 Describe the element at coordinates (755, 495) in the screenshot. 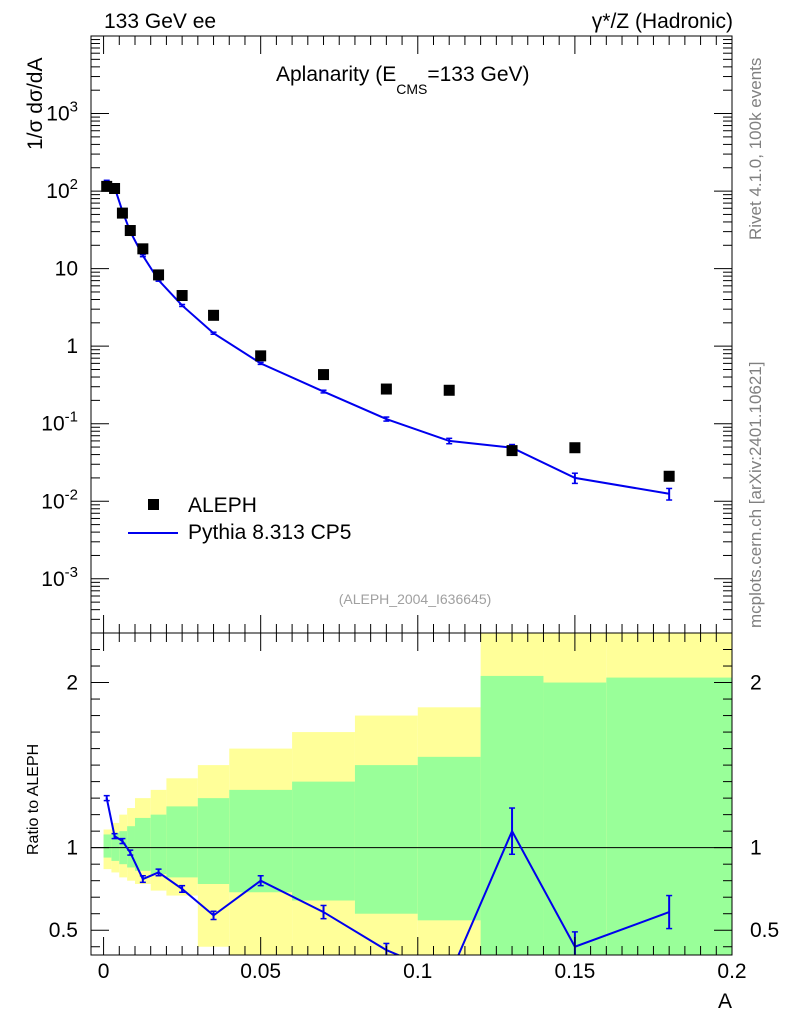

I see `mcplots-site-label: mcplots.cern.ch [arXiv:2401.10621]` at that location.